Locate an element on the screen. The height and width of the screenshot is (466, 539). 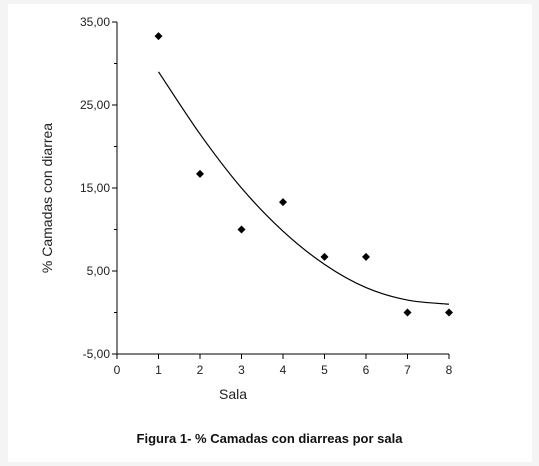
x-axis-title: Sala is located at coordinates (233, 394).